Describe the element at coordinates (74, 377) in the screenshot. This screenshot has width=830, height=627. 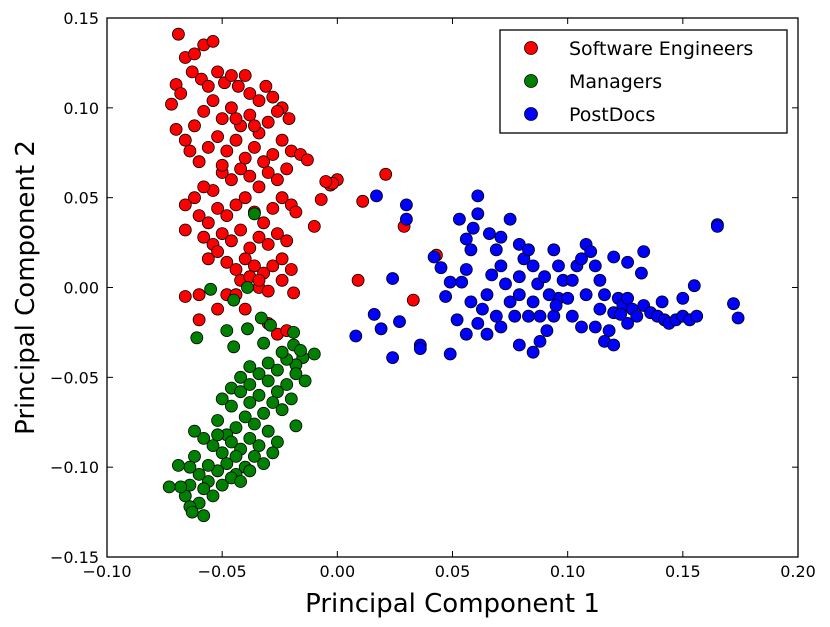
I see `y-tick-label: −0.05` at that location.